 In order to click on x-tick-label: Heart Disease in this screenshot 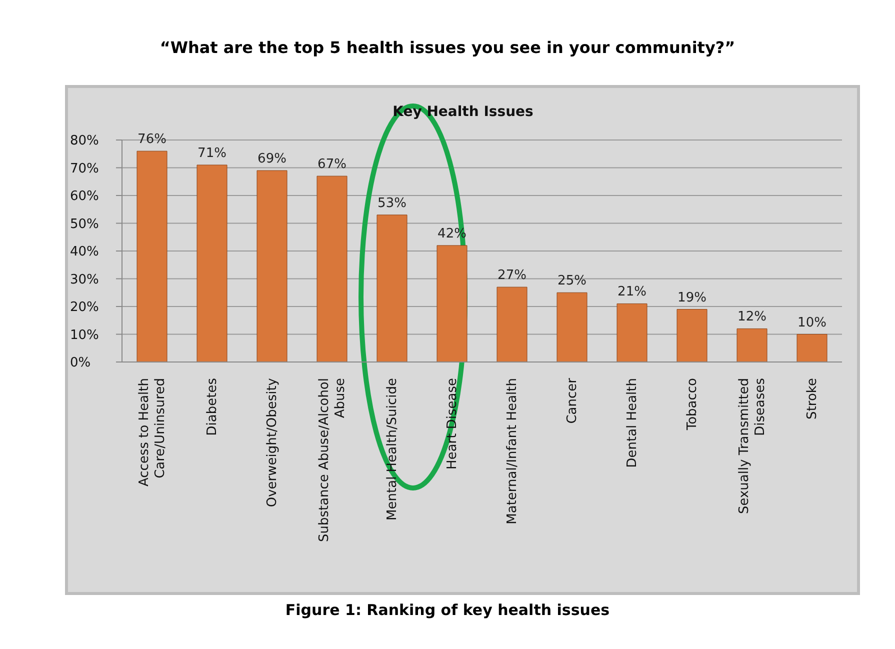, I will do `click(452, 424)`.